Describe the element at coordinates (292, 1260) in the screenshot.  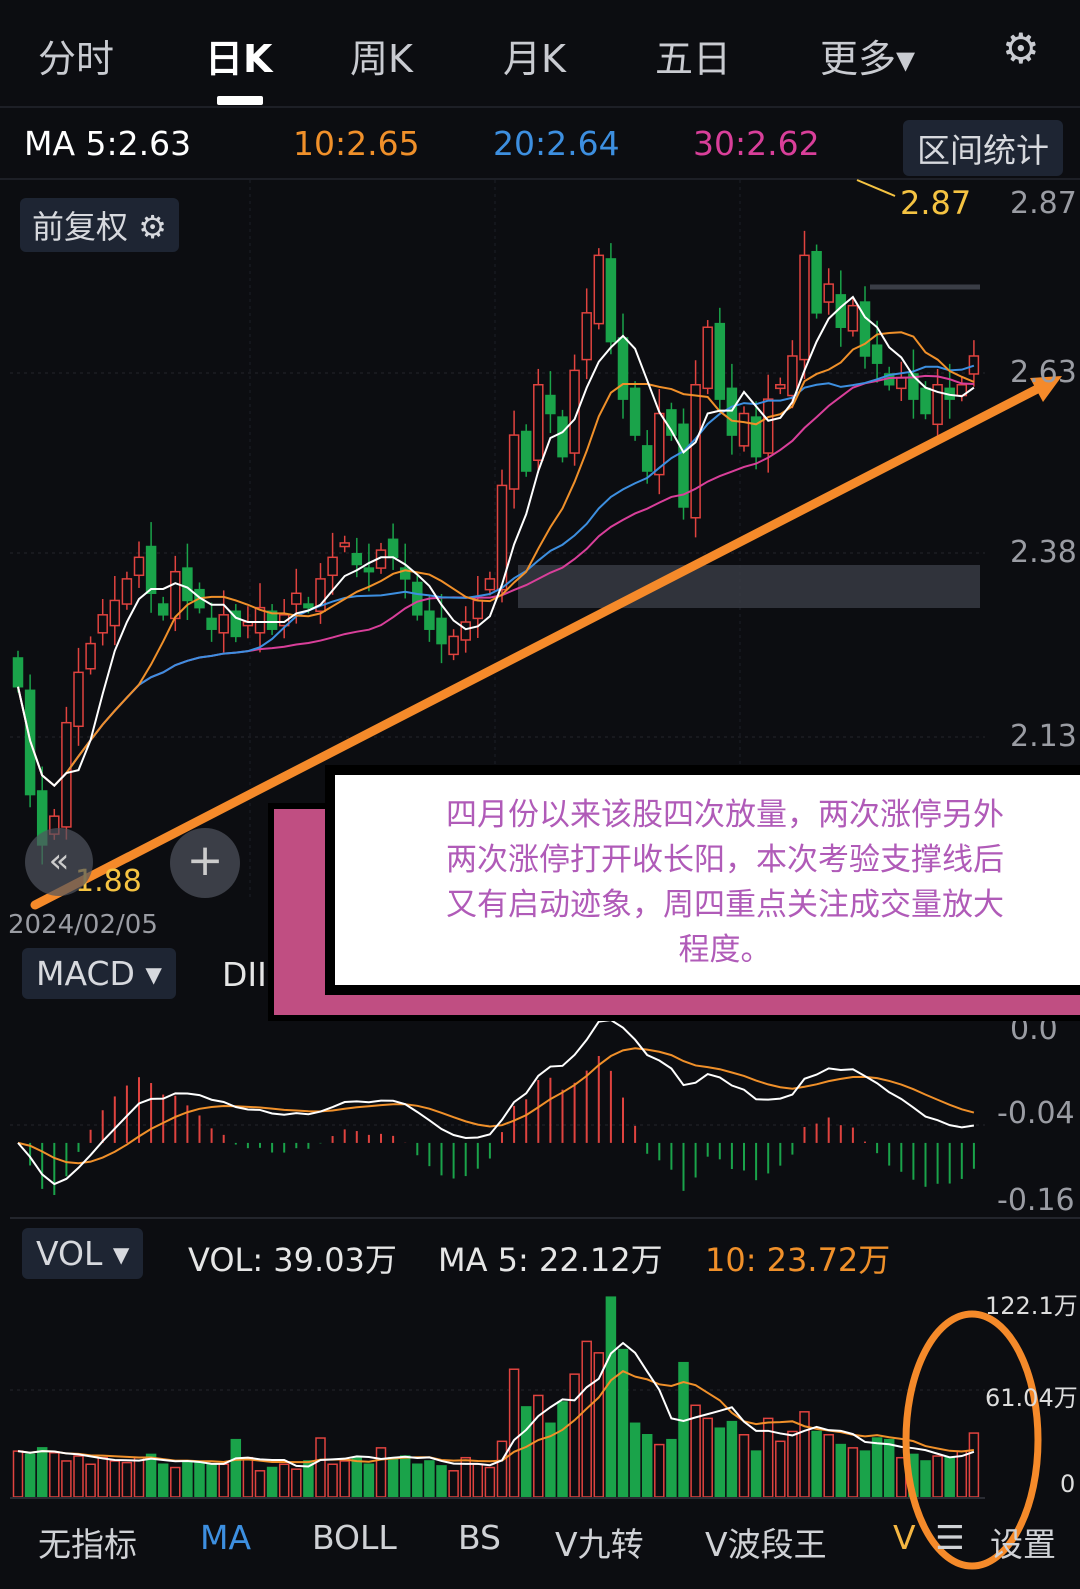
I see `vol-value: VOL: 39.03万` at that location.